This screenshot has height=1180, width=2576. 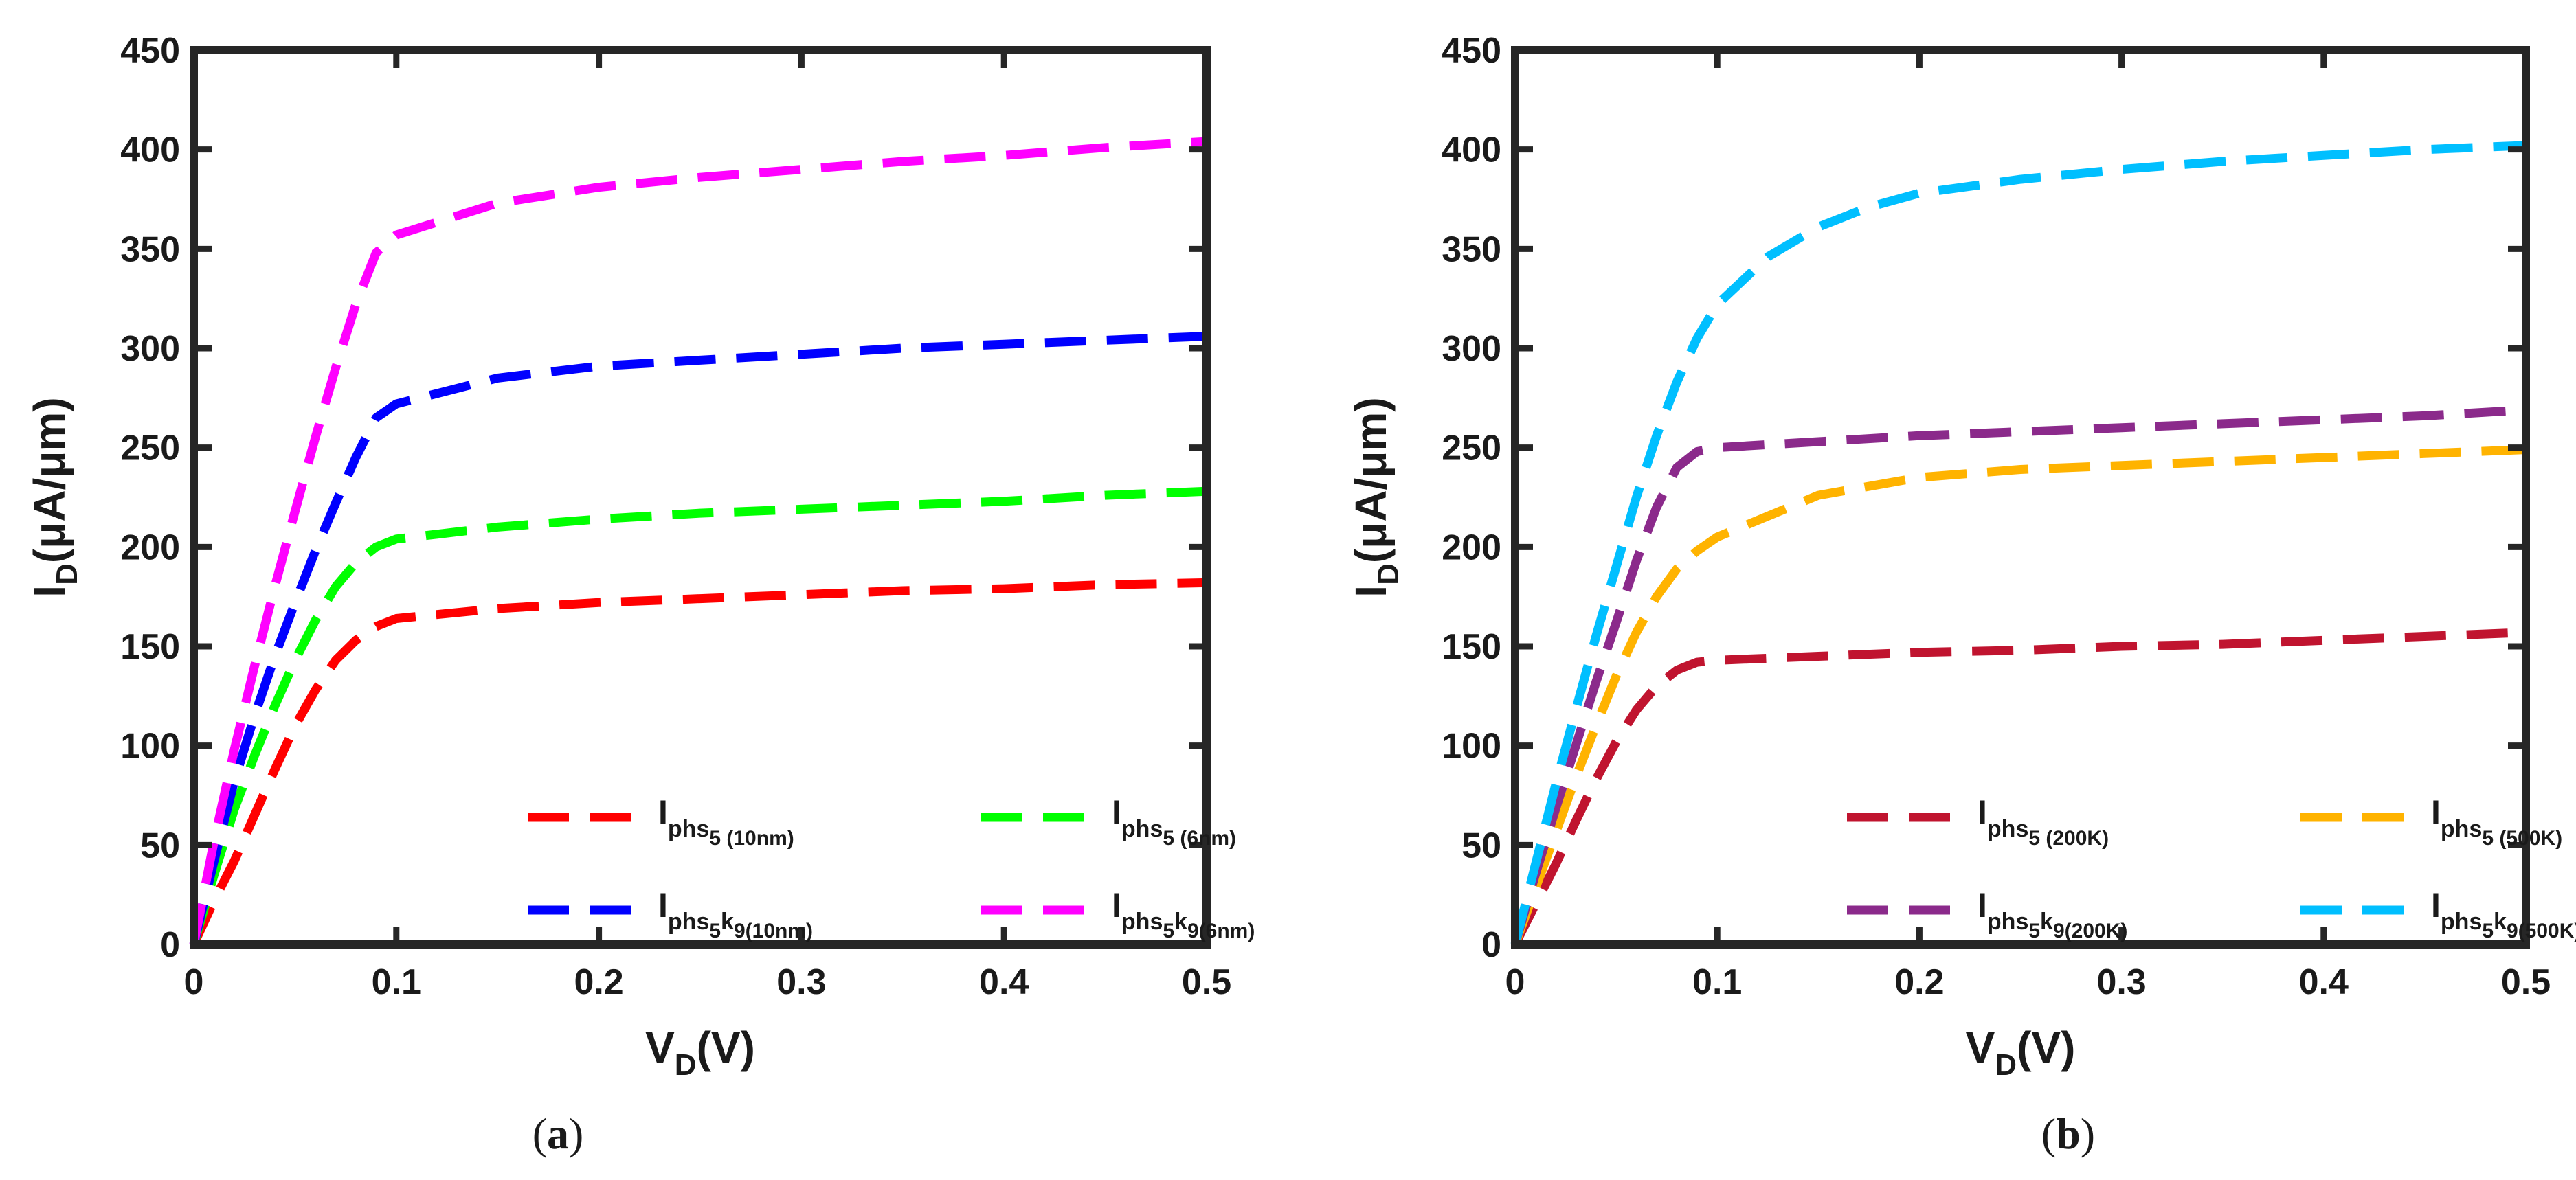 I want to click on text-part: (6nm), so click(x=1205, y=838).